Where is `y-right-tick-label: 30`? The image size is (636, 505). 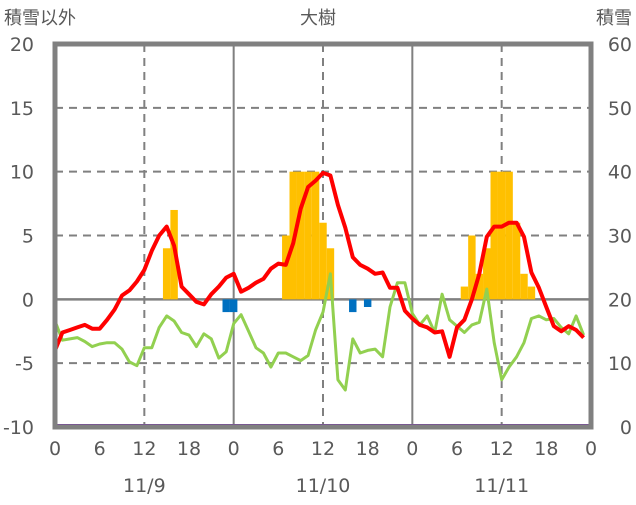
y-right-tick-label: 30 is located at coordinates (620, 237).